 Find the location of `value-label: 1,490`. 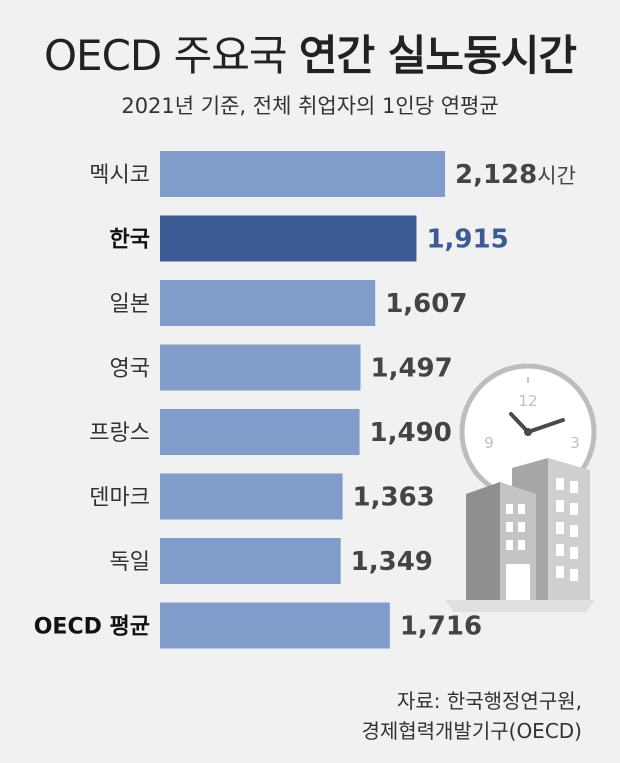

value-label: 1,490 is located at coordinates (411, 433).